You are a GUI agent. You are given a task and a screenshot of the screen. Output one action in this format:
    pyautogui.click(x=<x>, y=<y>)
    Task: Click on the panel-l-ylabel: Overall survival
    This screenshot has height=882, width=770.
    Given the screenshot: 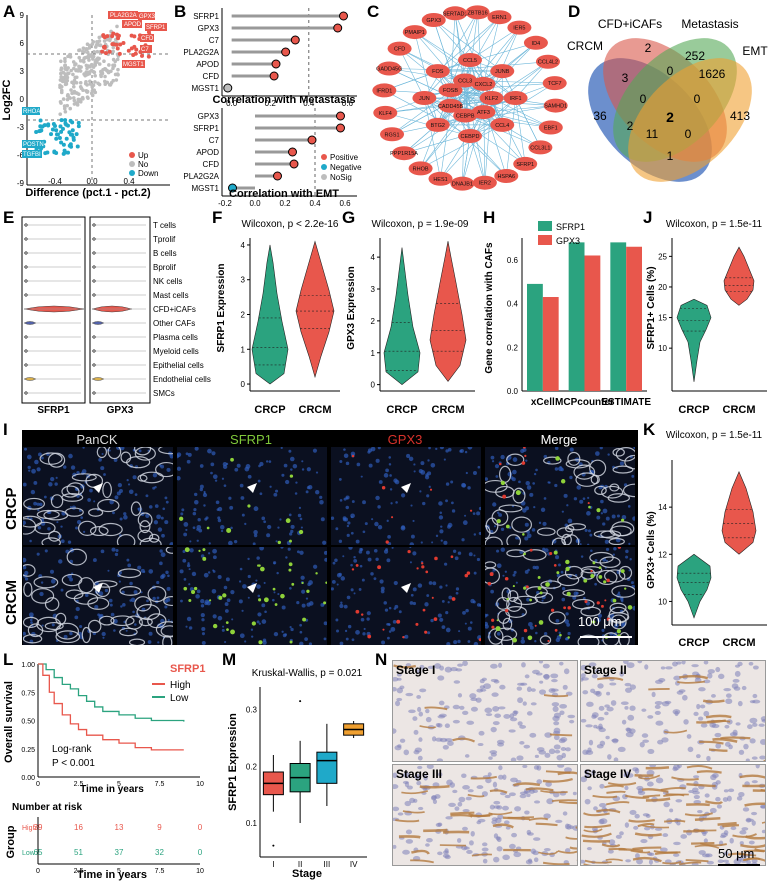 What is the action you would take?
    pyautogui.click(x=9, y=722)
    